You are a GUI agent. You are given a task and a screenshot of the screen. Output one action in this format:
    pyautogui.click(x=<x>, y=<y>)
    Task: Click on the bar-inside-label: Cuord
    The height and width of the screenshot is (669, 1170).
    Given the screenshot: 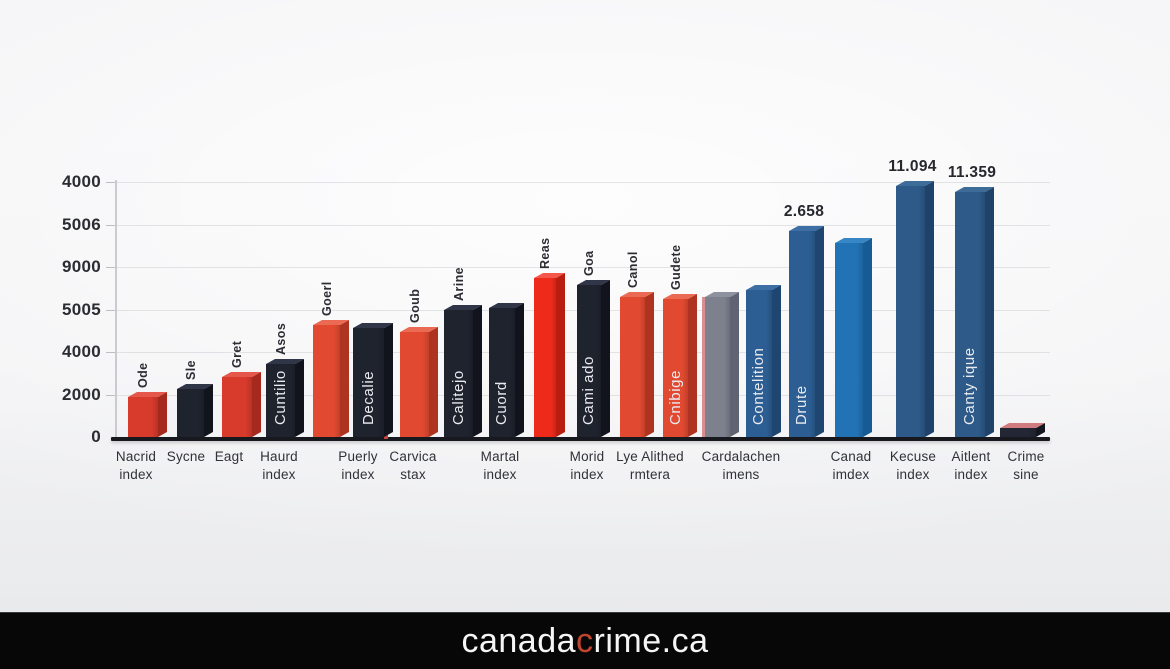 What is the action you would take?
    pyautogui.click(x=501, y=403)
    